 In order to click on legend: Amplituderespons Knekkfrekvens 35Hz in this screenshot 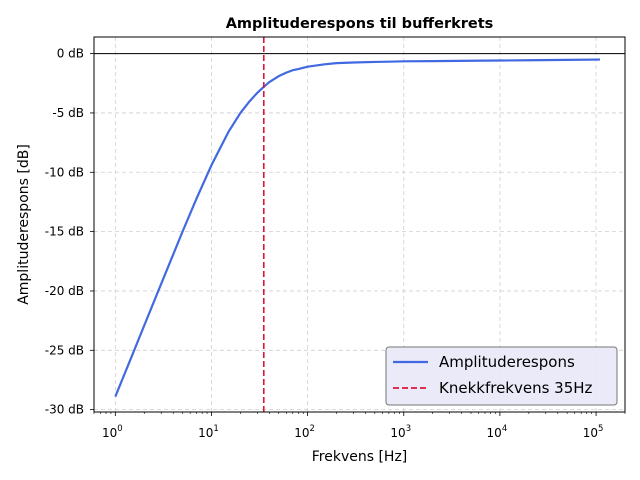, I will do `click(501, 376)`.